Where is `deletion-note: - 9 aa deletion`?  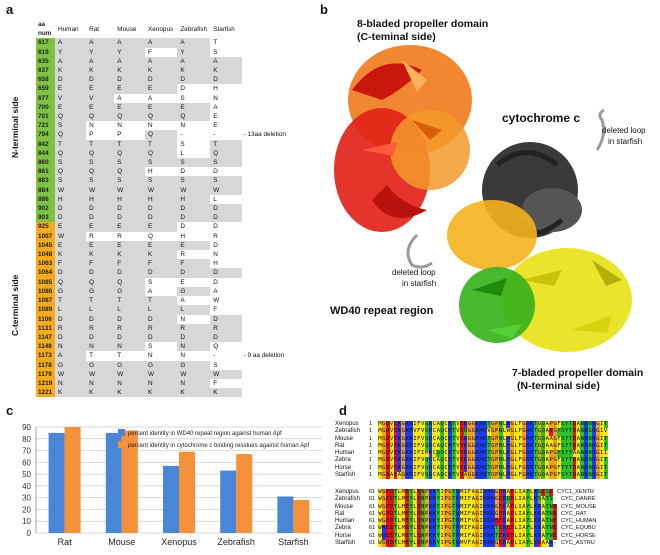 deletion-note: - 9 aa deletion is located at coordinates (264, 356).